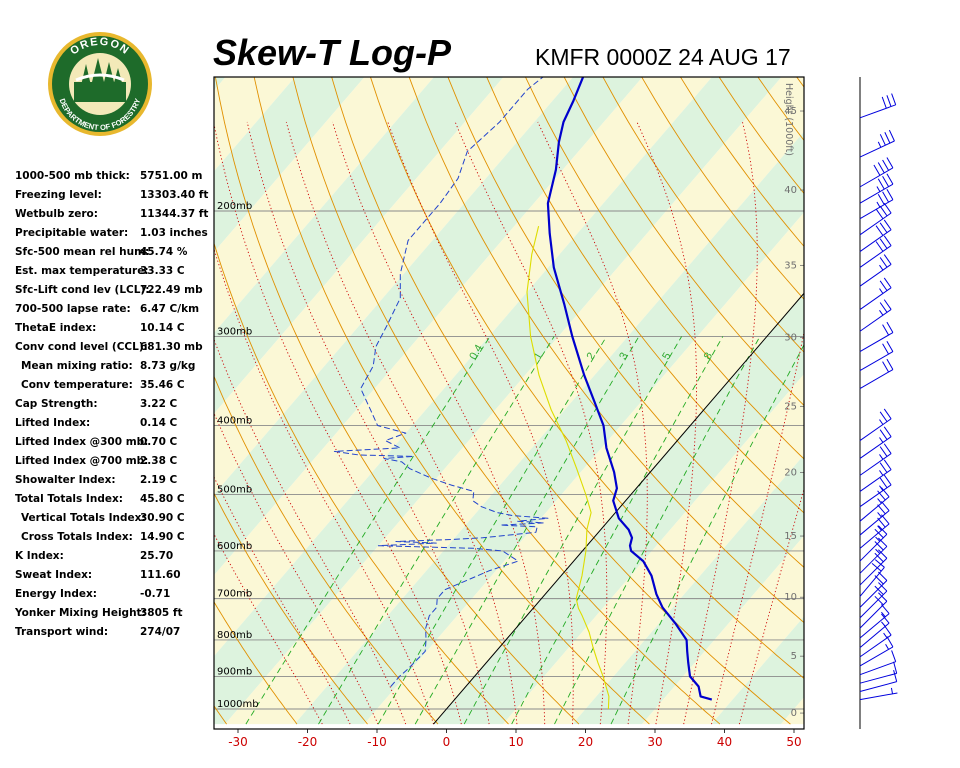 Image resolution: width=960 pixels, height=768 pixels. I want to click on chart-title: Skew-T Log-P, so click(332, 52).